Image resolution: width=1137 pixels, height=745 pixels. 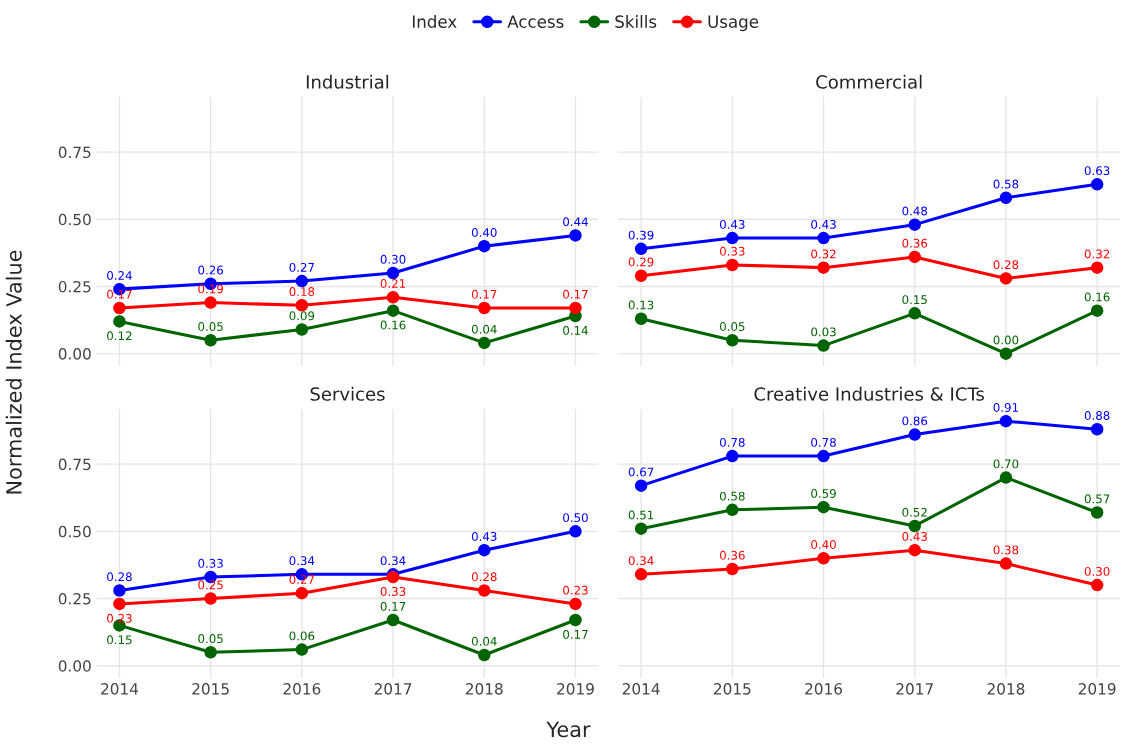 I want to click on x-axis-title: Year, so click(x=568, y=729).